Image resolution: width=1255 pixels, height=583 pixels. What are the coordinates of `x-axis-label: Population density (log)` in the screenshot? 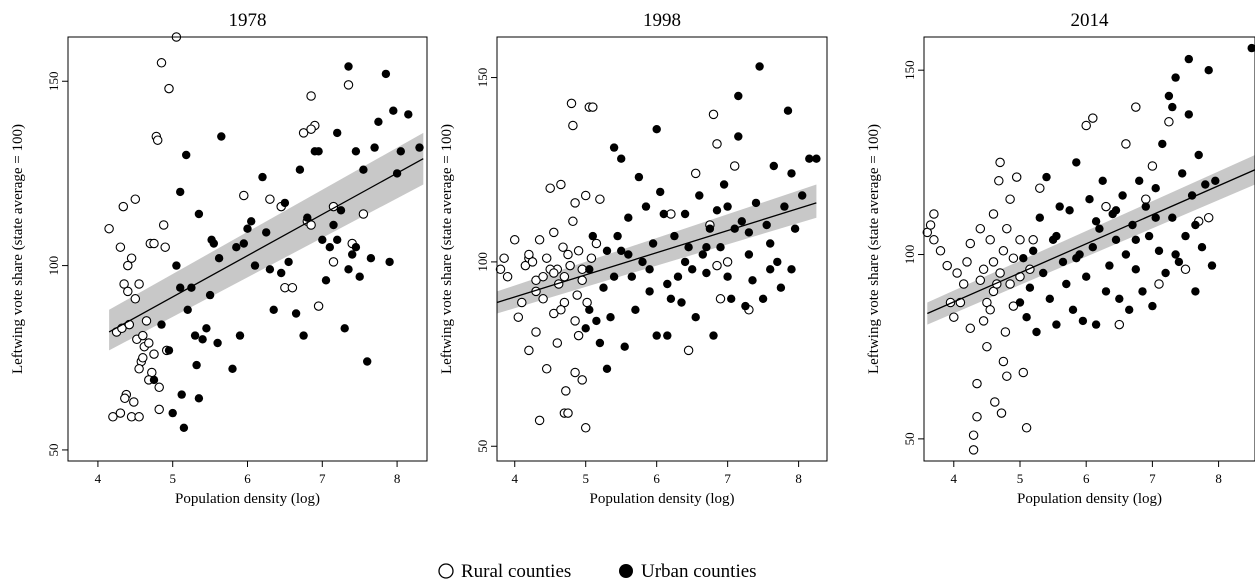 It's located at (247, 499).